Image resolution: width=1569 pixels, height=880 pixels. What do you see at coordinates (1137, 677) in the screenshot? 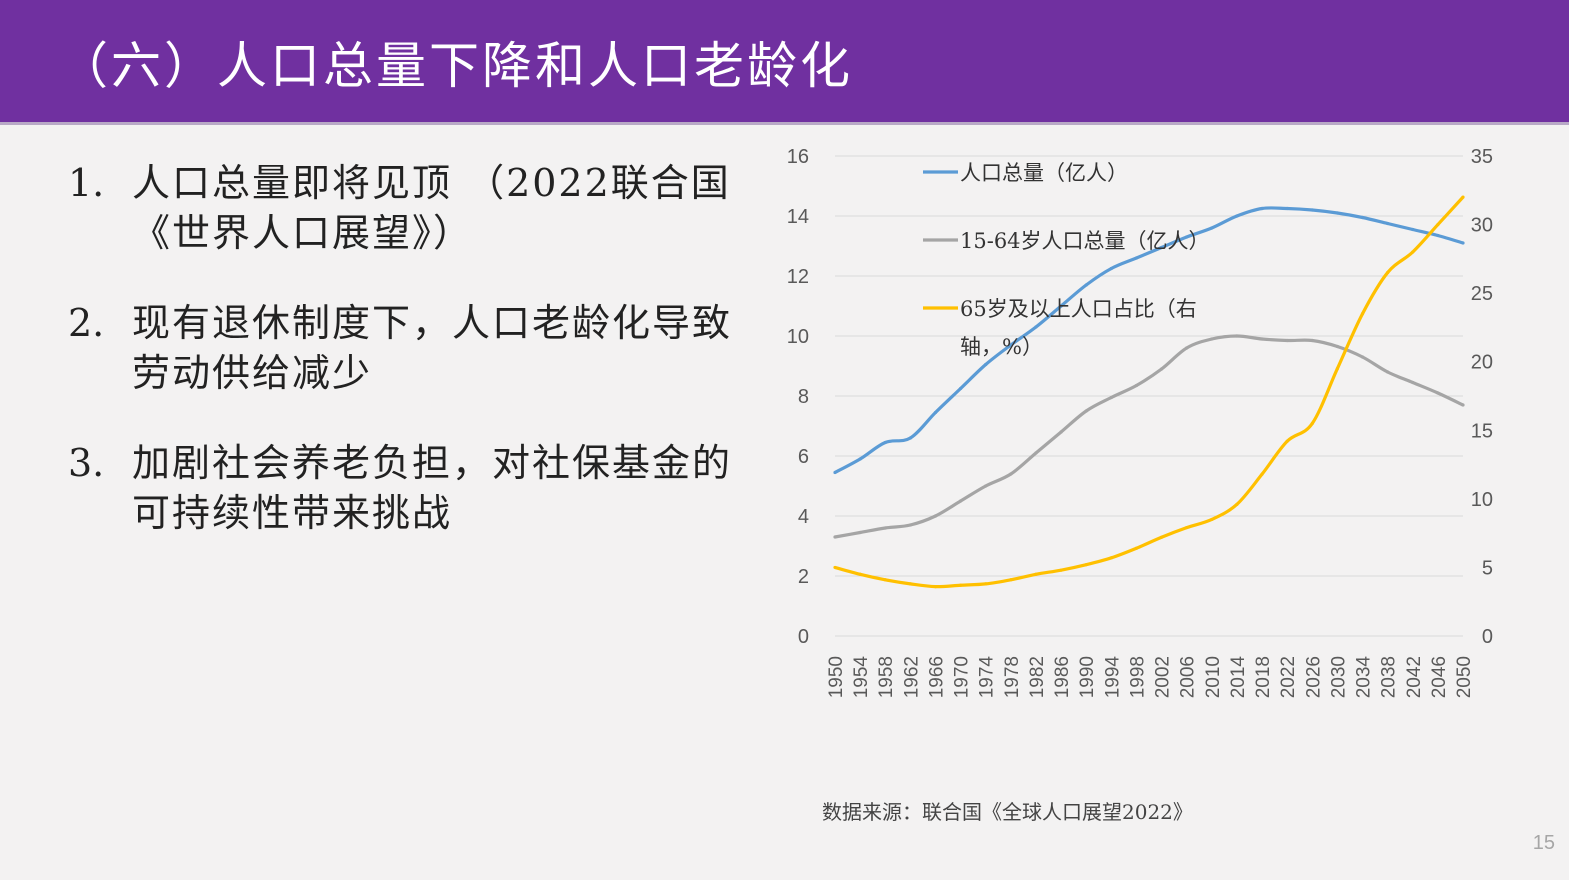
I see `x-axis-tick-label: 1998` at bounding box center [1137, 677].